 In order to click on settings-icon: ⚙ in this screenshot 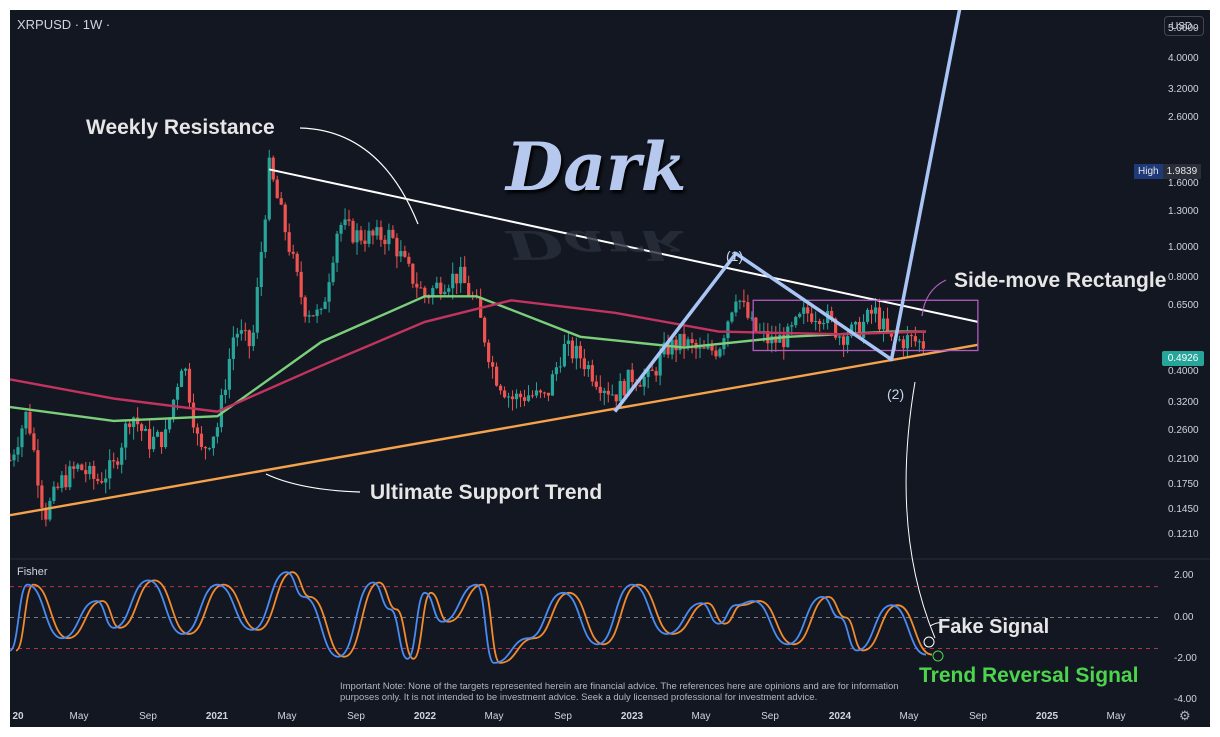, I will do `click(1185, 715)`.